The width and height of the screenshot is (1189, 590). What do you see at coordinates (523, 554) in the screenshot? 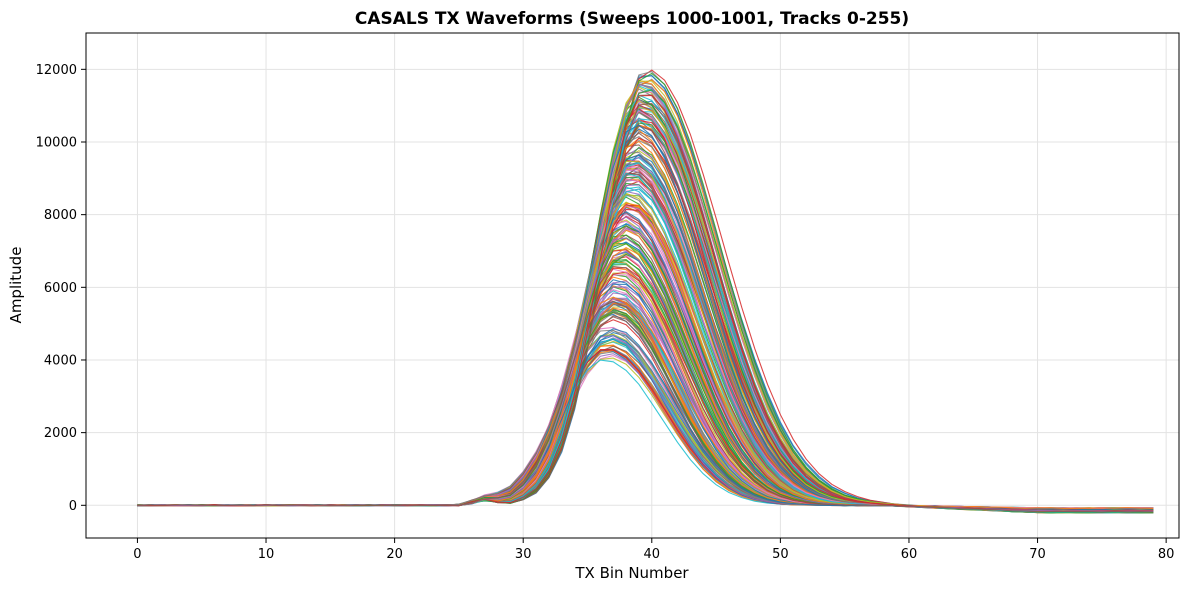
I see `x-tick-label: 30` at bounding box center [523, 554].